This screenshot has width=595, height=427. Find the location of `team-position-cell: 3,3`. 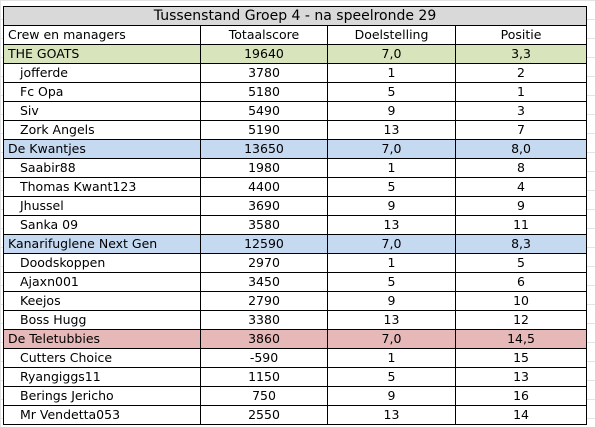

team-position-cell: 3,3 is located at coordinates (521, 54).